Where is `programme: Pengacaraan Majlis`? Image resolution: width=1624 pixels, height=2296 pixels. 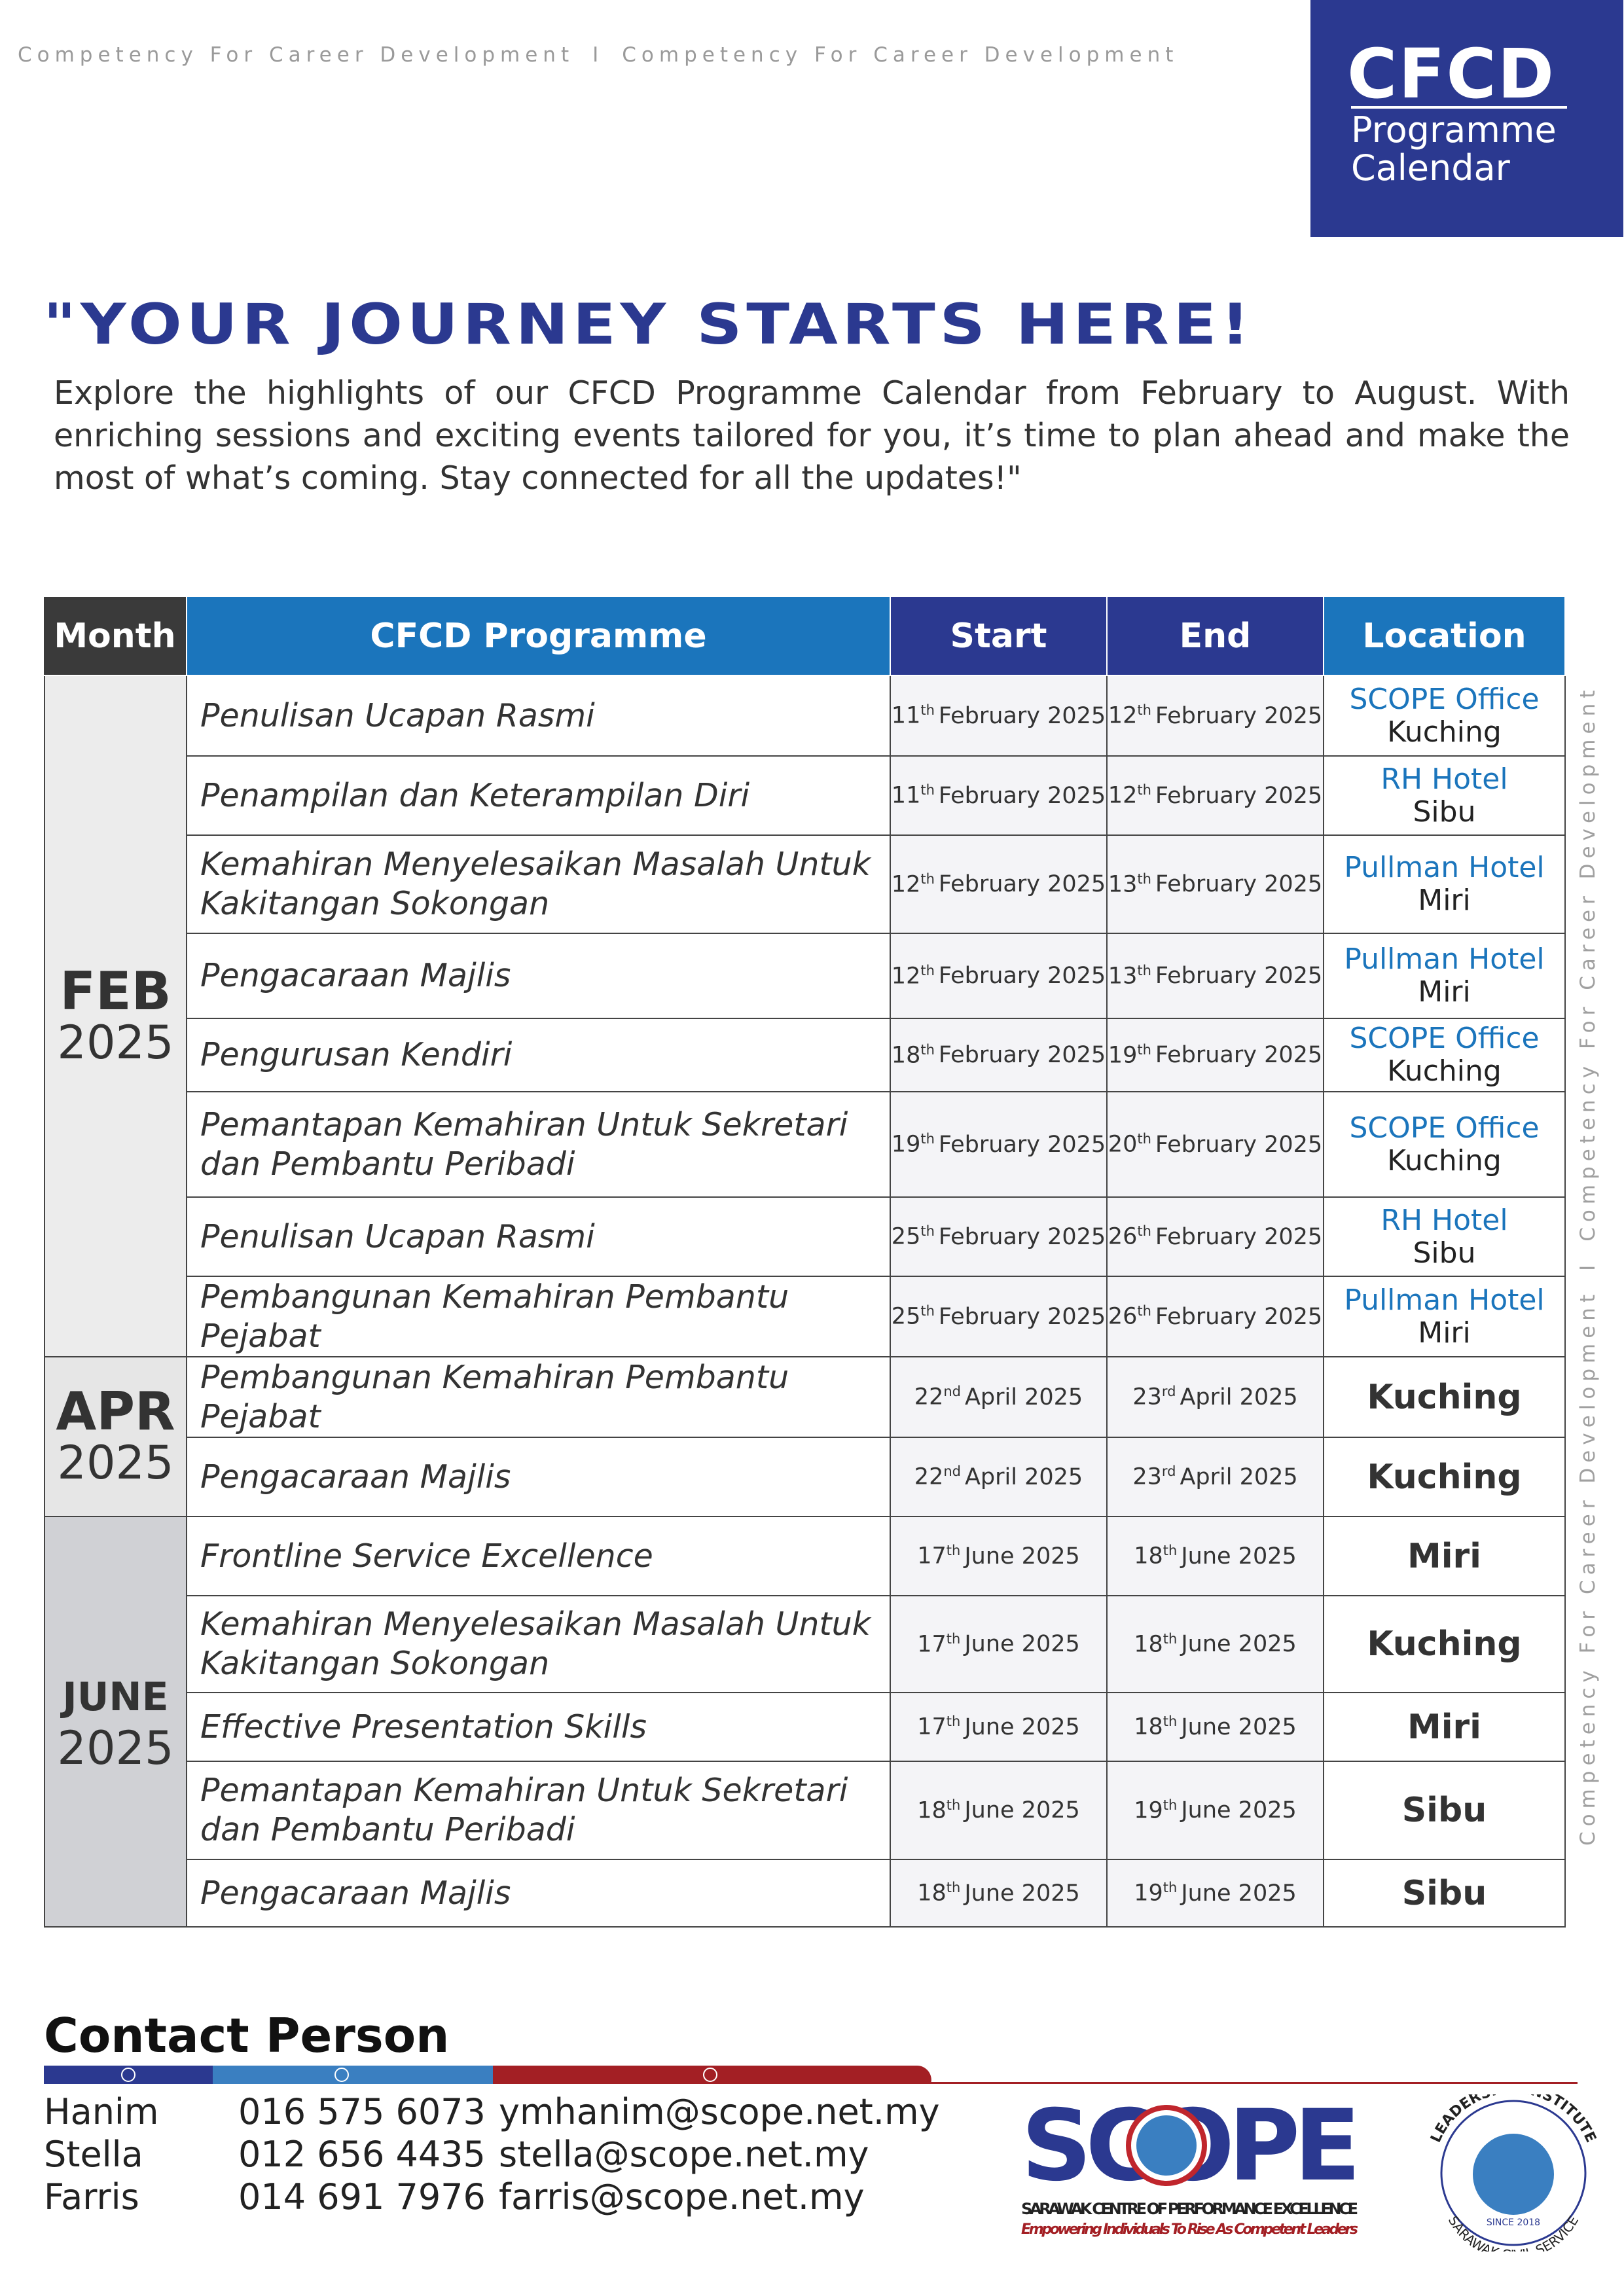 programme: Pengacaraan Majlis is located at coordinates (539, 1477).